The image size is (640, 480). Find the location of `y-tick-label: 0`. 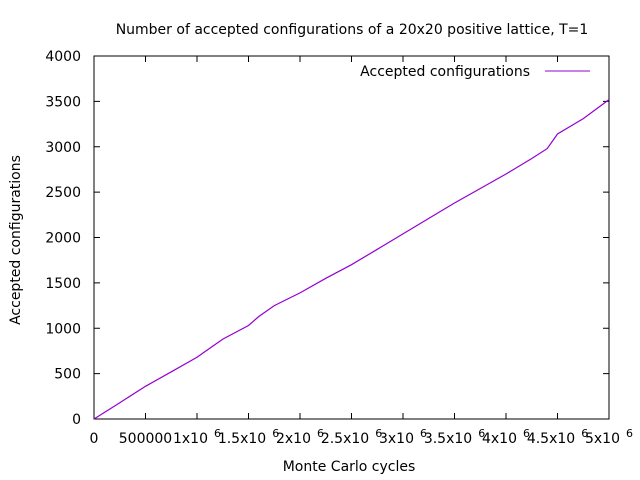

y-tick-label: 0 is located at coordinates (76, 420).